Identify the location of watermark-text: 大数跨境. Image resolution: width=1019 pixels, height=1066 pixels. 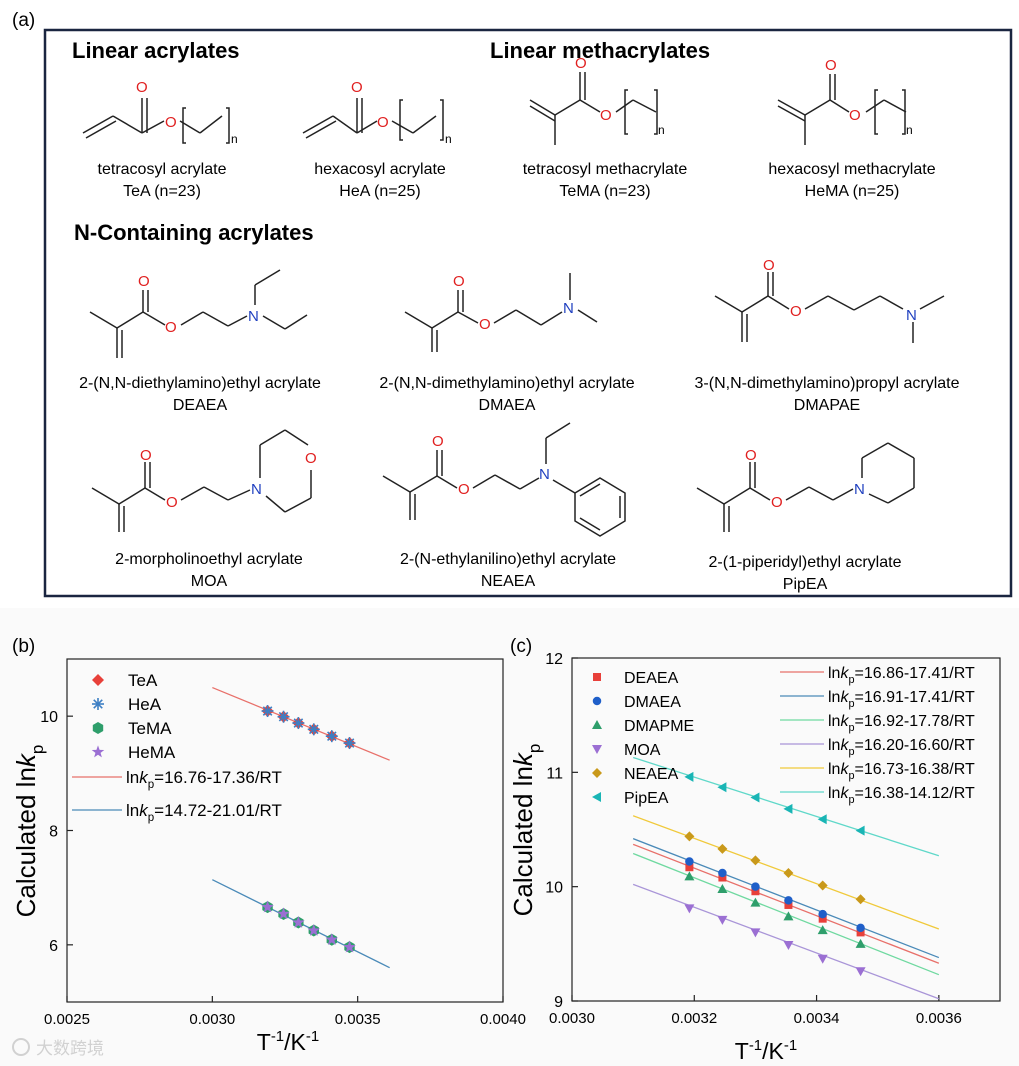
(70, 1048).